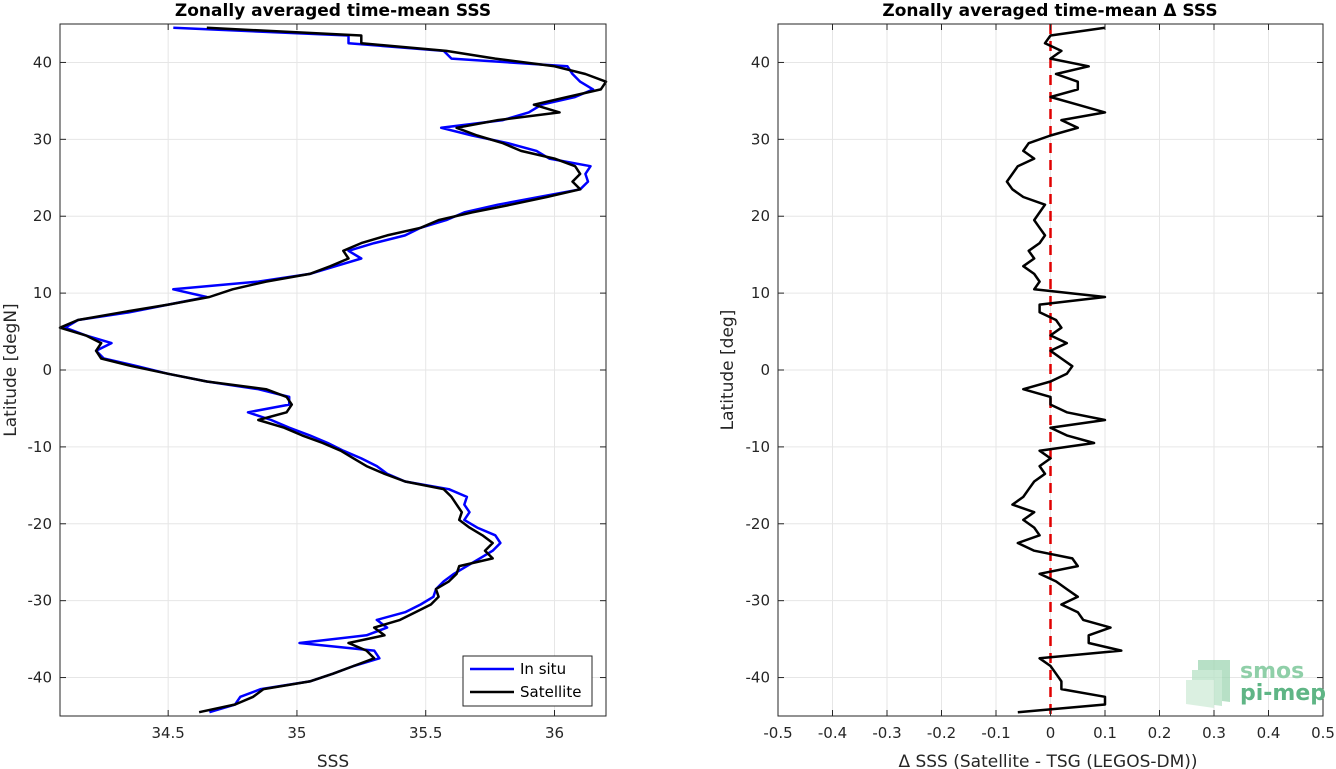  What do you see at coordinates (941, 733) in the screenshot?
I see `x-tick-label: -0.2` at bounding box center [941, 733].